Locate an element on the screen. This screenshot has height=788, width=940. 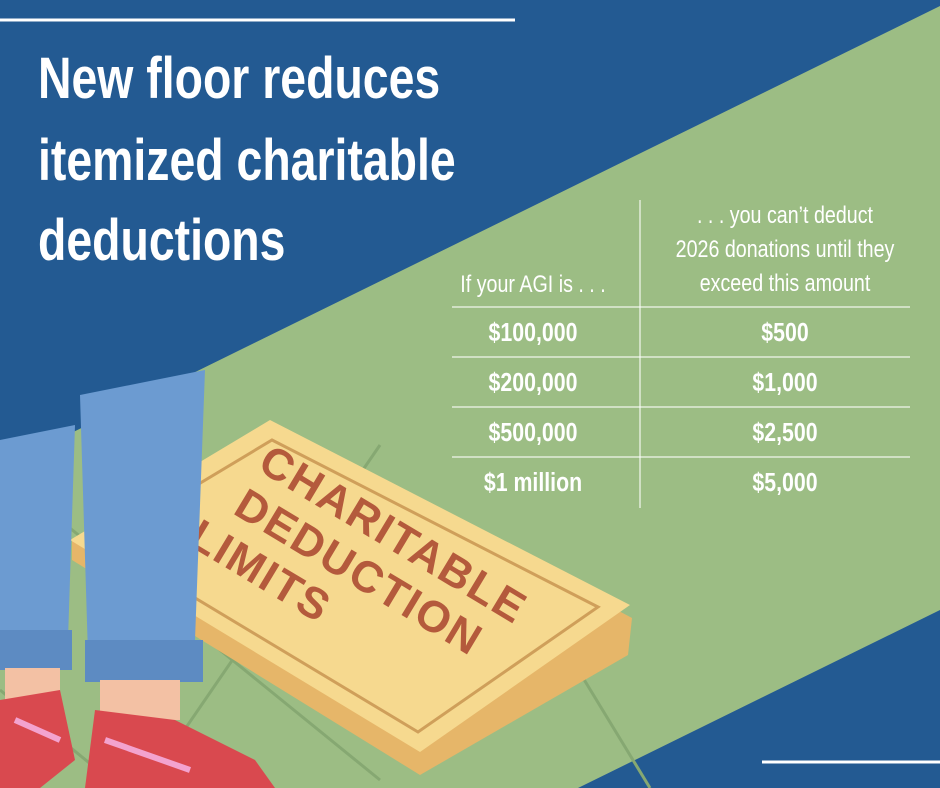
title-line: deductions is located at coordinates (161, 240).